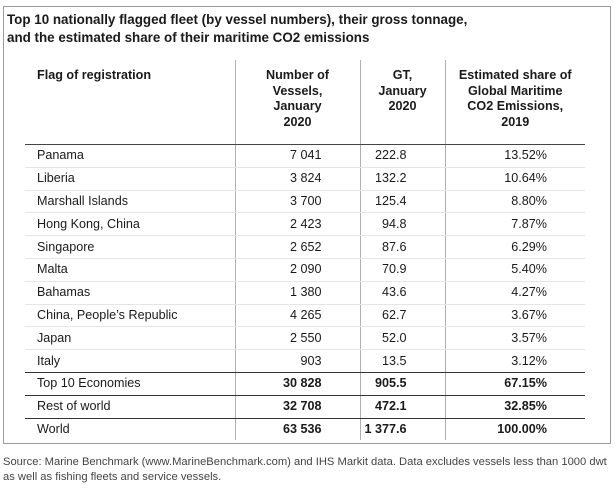 Image resolution: width=615 pixels, height=494 pixels. I want to click on cell-flag: Japan, so click(130, 338).